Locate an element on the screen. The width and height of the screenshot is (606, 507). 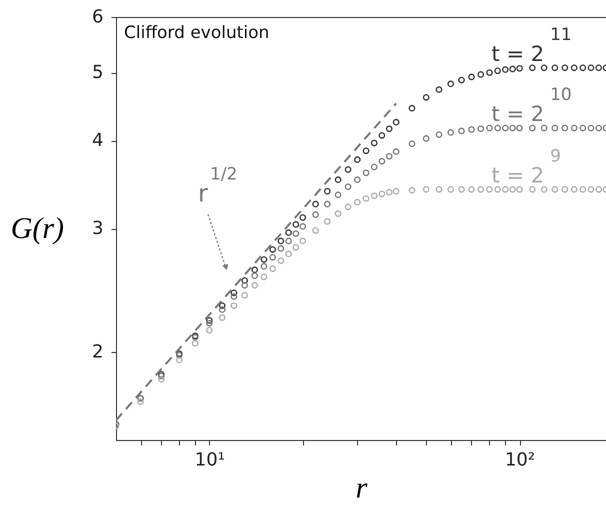
y-tick-label: 6 is located at coordinates (98, 17).